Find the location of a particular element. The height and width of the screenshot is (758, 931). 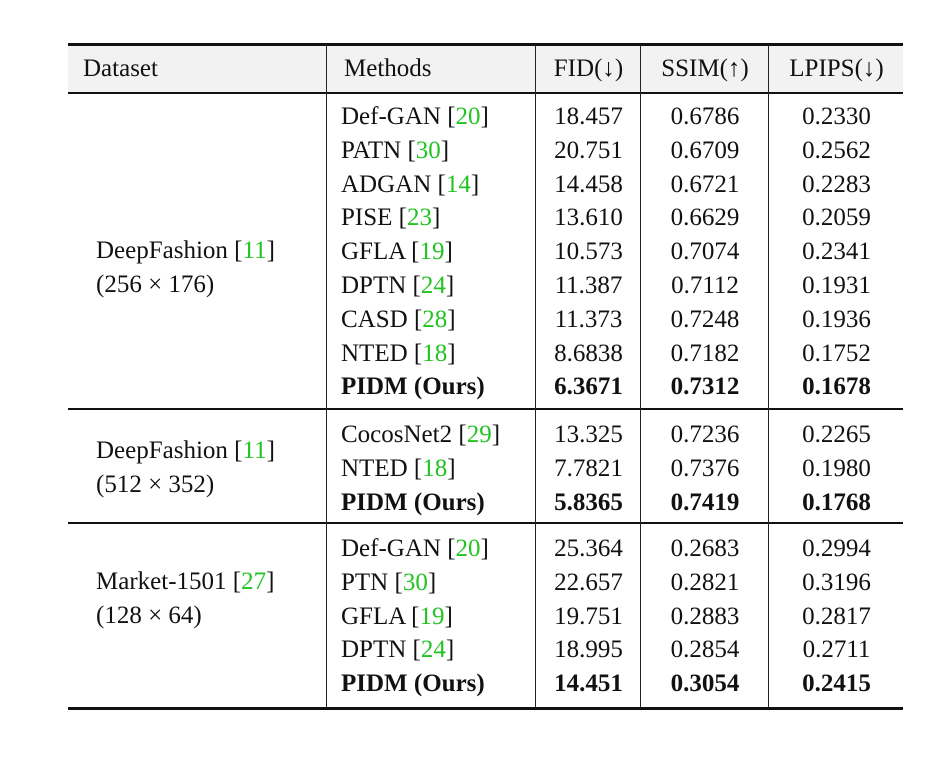

ssim-cell: 0.2854 is located at coordinates (705, 650).